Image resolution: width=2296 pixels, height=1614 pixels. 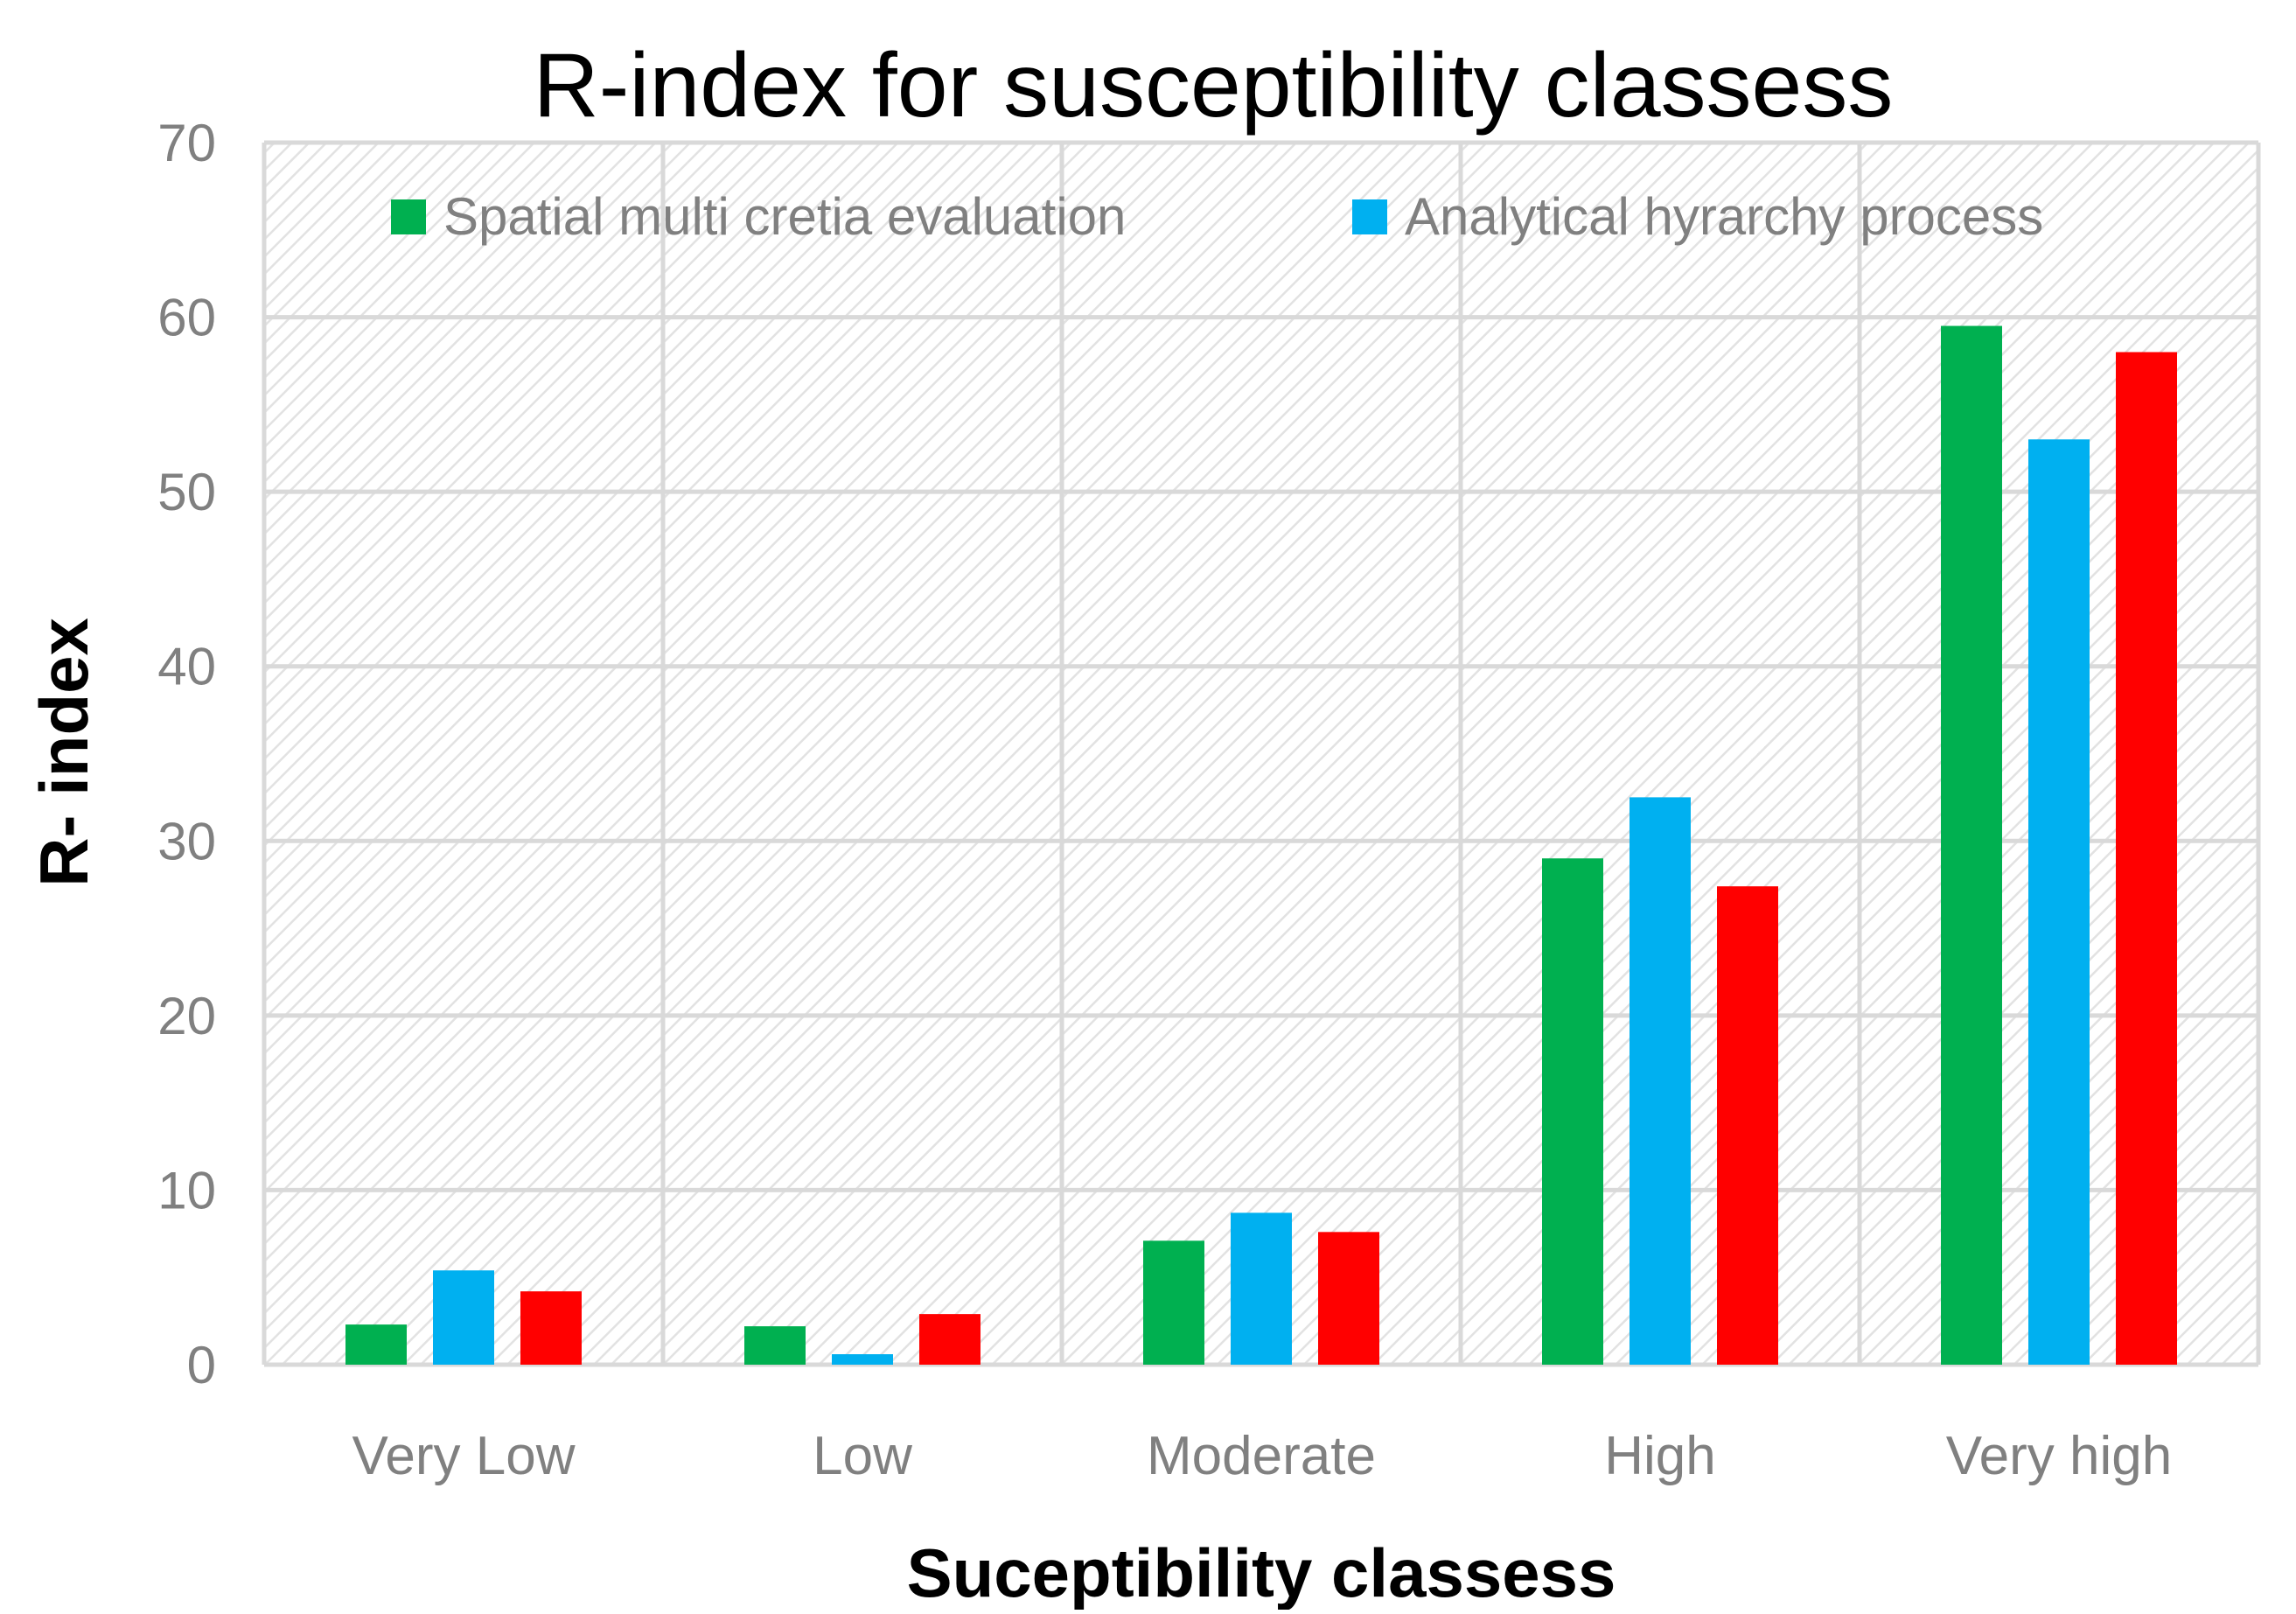 I want to click on y-tick-label: 60, so click(x=186, y=318).